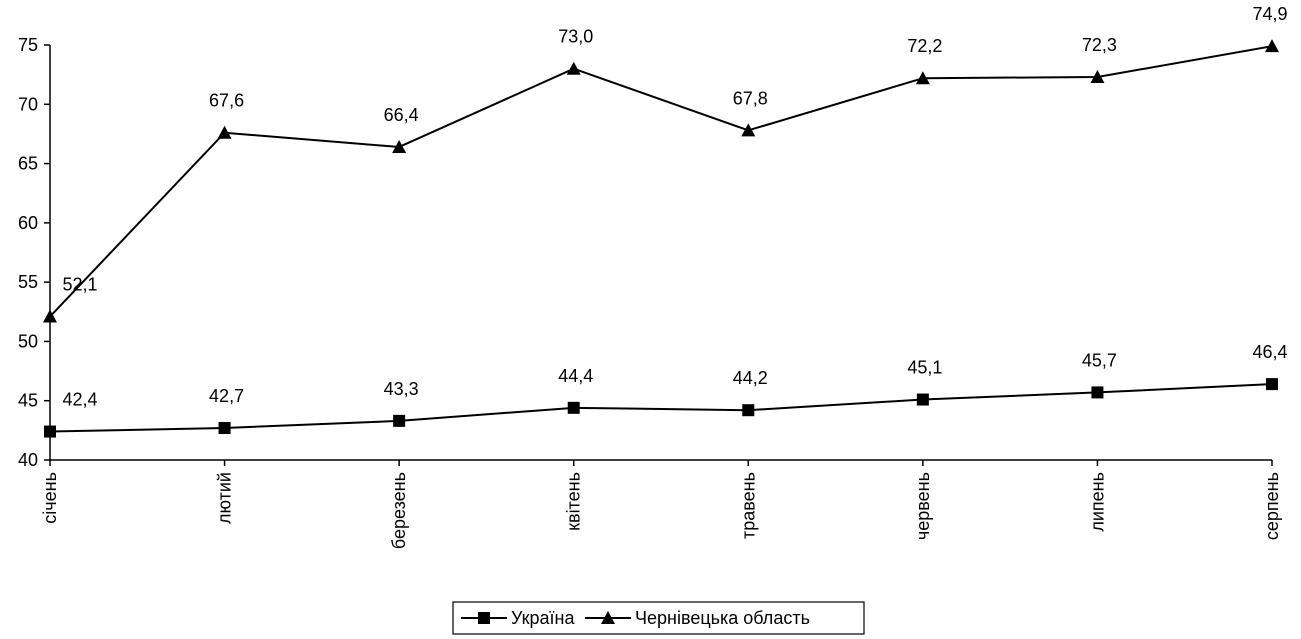  Describe the element at coordinates (28, 341) in the screenshot. I see `y-tick-label: 50` at that location.